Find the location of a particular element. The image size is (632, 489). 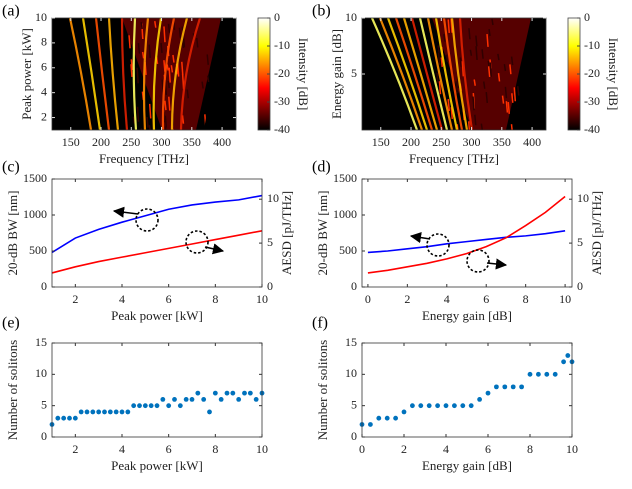

y2-tick-label: 10 is located at coordinates (583, 198).